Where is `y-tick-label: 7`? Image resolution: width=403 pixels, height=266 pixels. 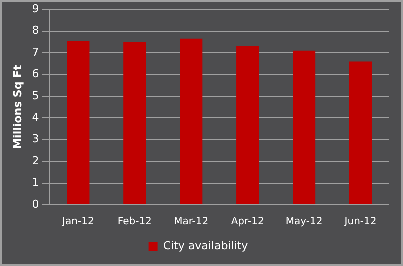 y-tick-label: 7 is located at coordinates (36, 52).